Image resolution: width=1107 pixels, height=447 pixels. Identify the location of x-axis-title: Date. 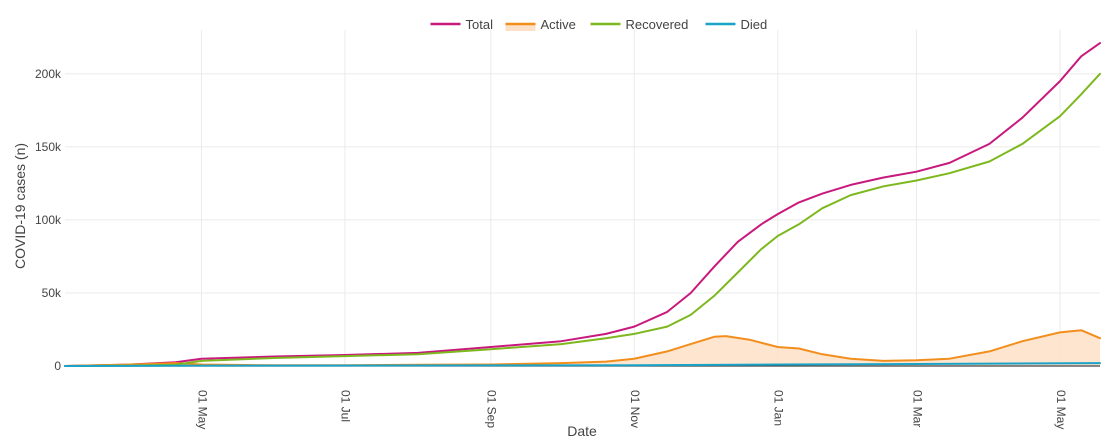
(582, 431).